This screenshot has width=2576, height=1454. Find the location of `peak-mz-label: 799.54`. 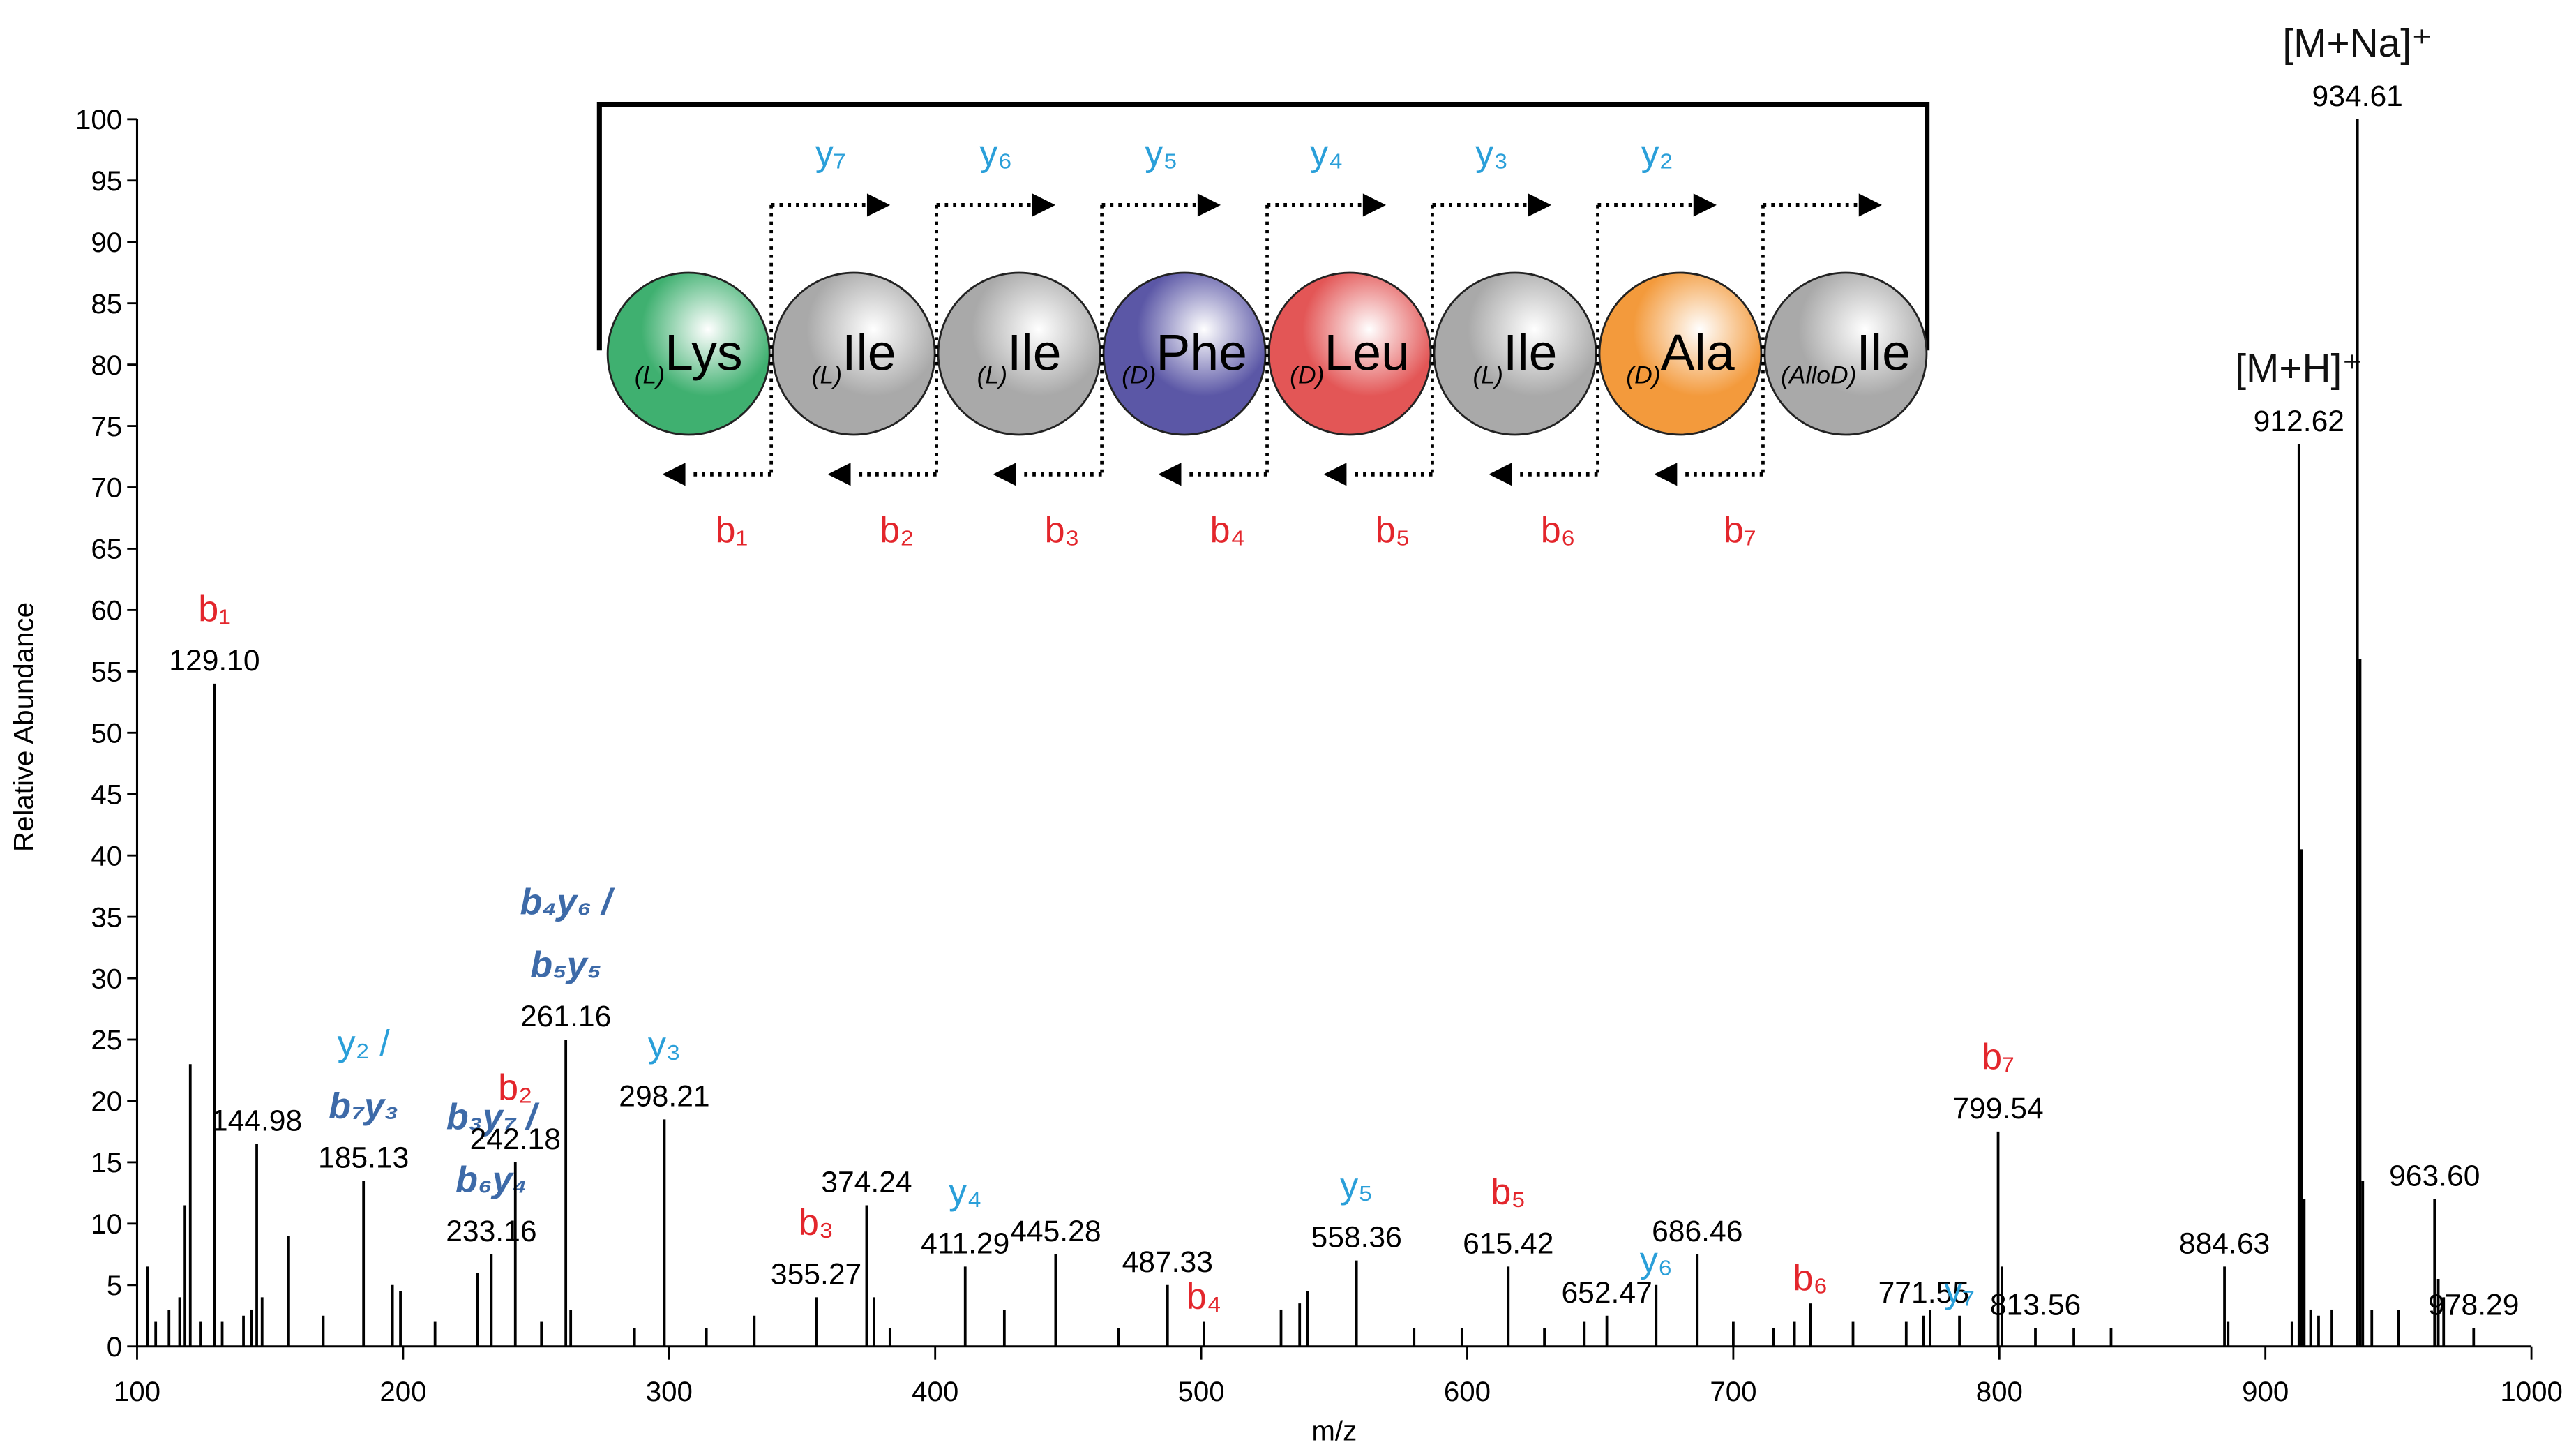

peak-mz-label: 799.54 is located at coordinates (1997, 1108).